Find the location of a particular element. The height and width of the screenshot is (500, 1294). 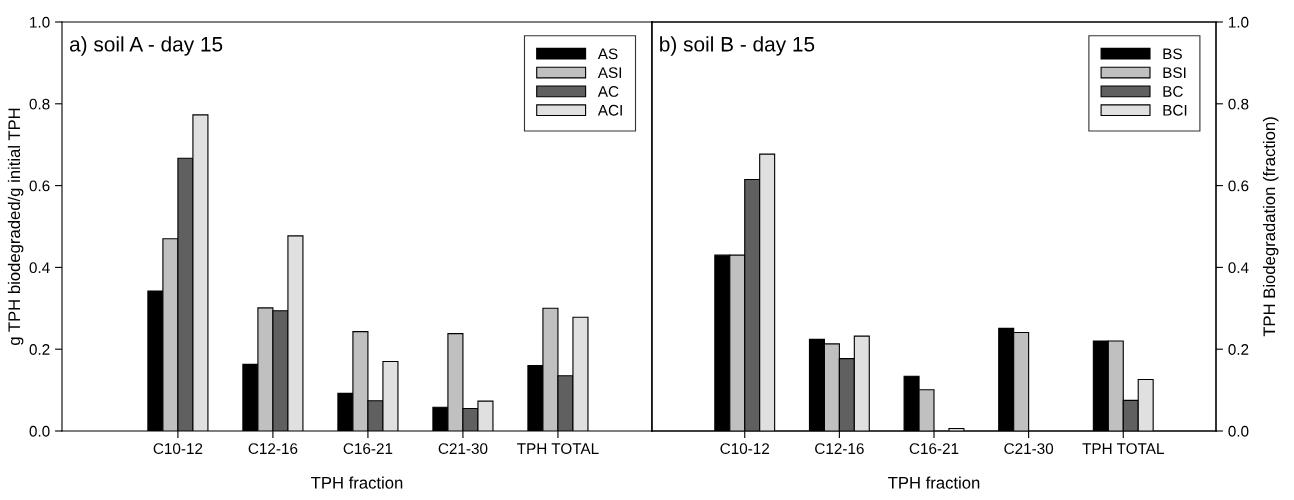

legend-label: BS is located at coordinates (1172, 54).